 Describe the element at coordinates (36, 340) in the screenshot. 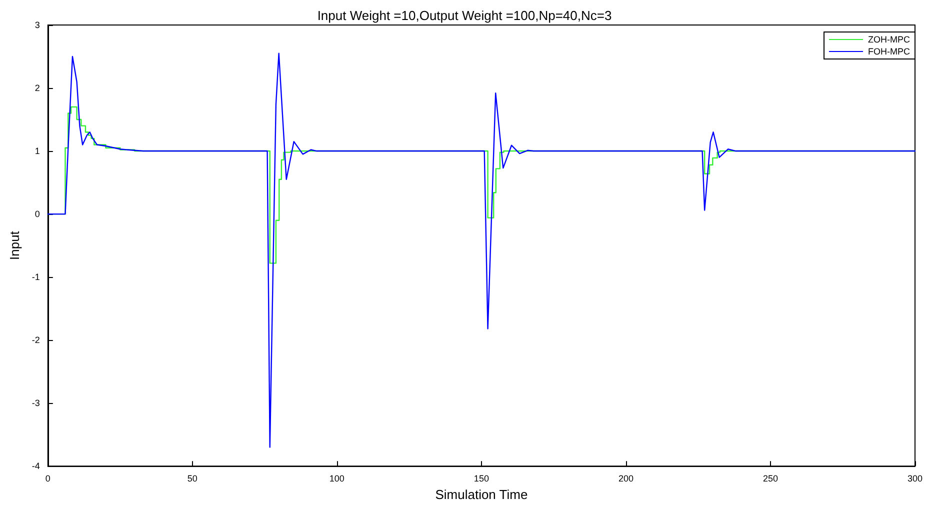

I see `y-tick-label: -2` at that location.